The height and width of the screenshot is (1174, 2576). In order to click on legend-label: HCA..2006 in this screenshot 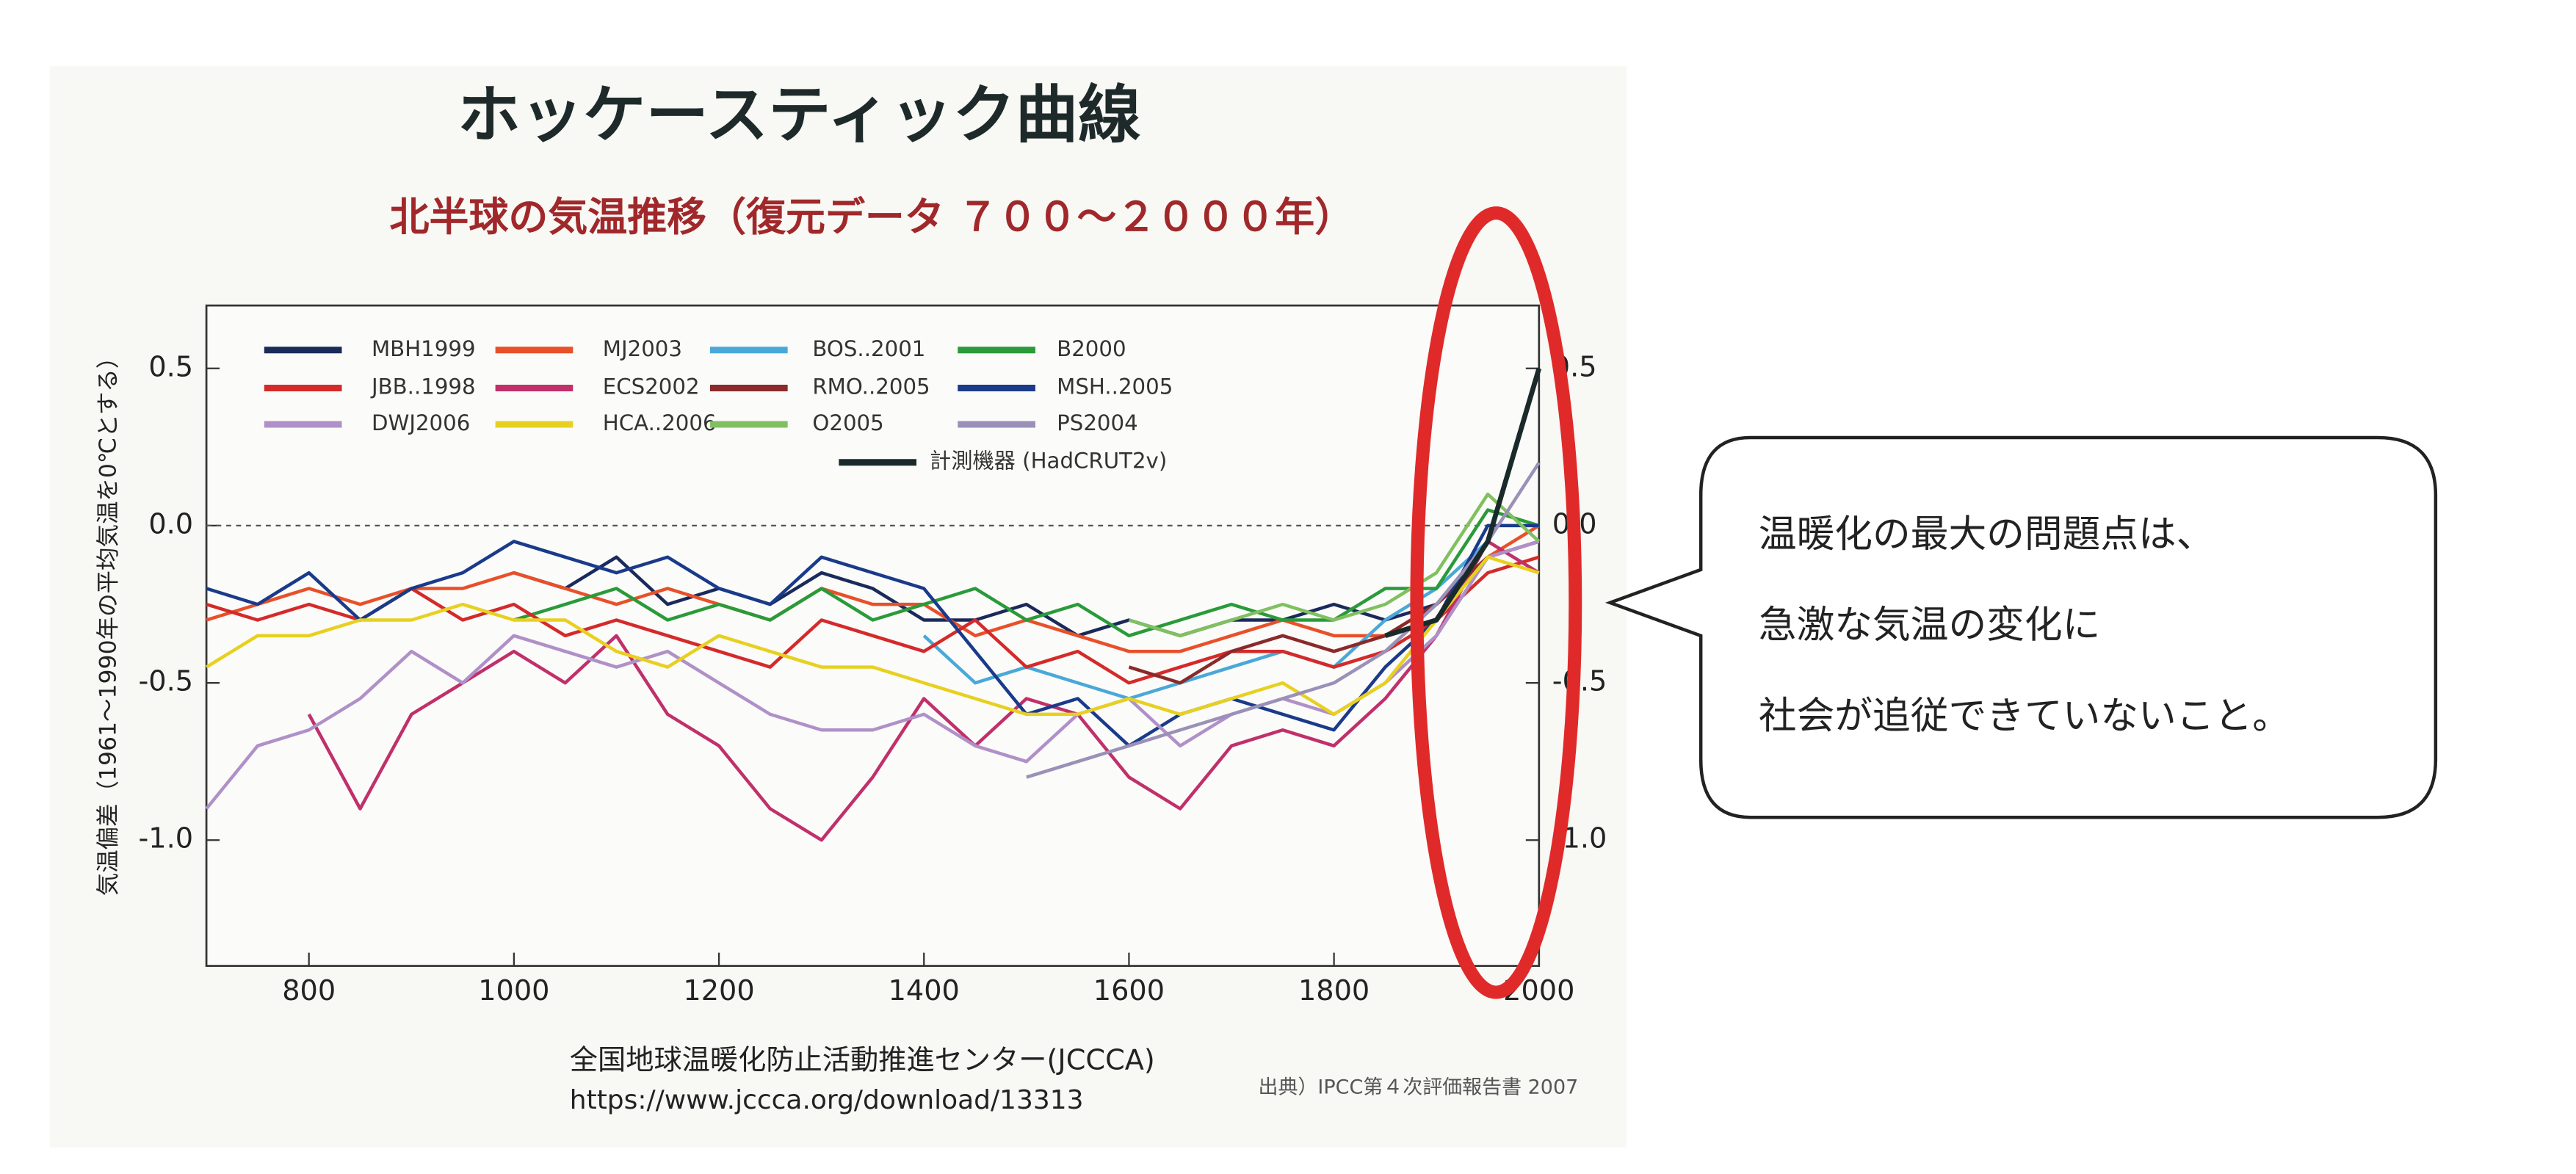, I will do `click(660, 422)`.